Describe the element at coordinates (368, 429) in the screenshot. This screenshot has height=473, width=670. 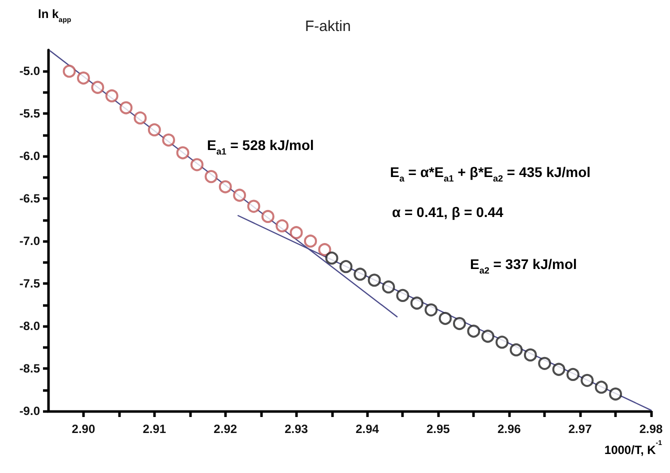
I see `x-tick-label: 2.94` at that location.